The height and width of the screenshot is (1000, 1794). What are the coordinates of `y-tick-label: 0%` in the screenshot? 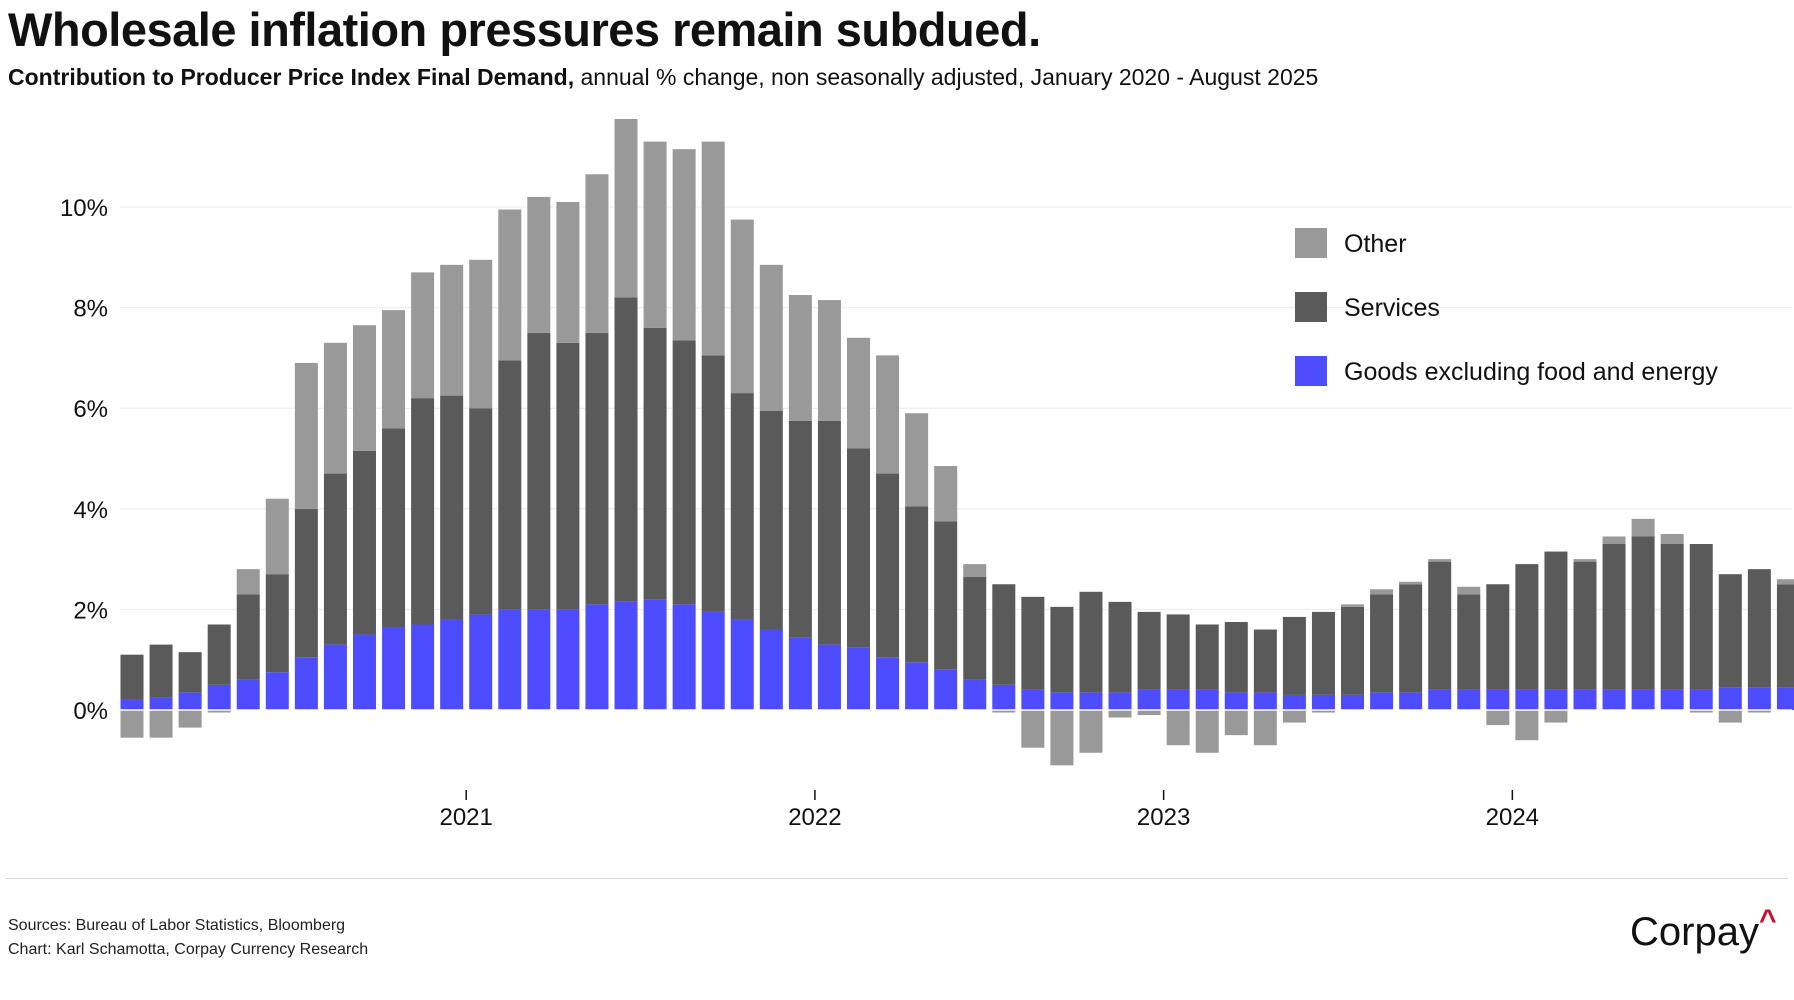 It's located at (90, 711).